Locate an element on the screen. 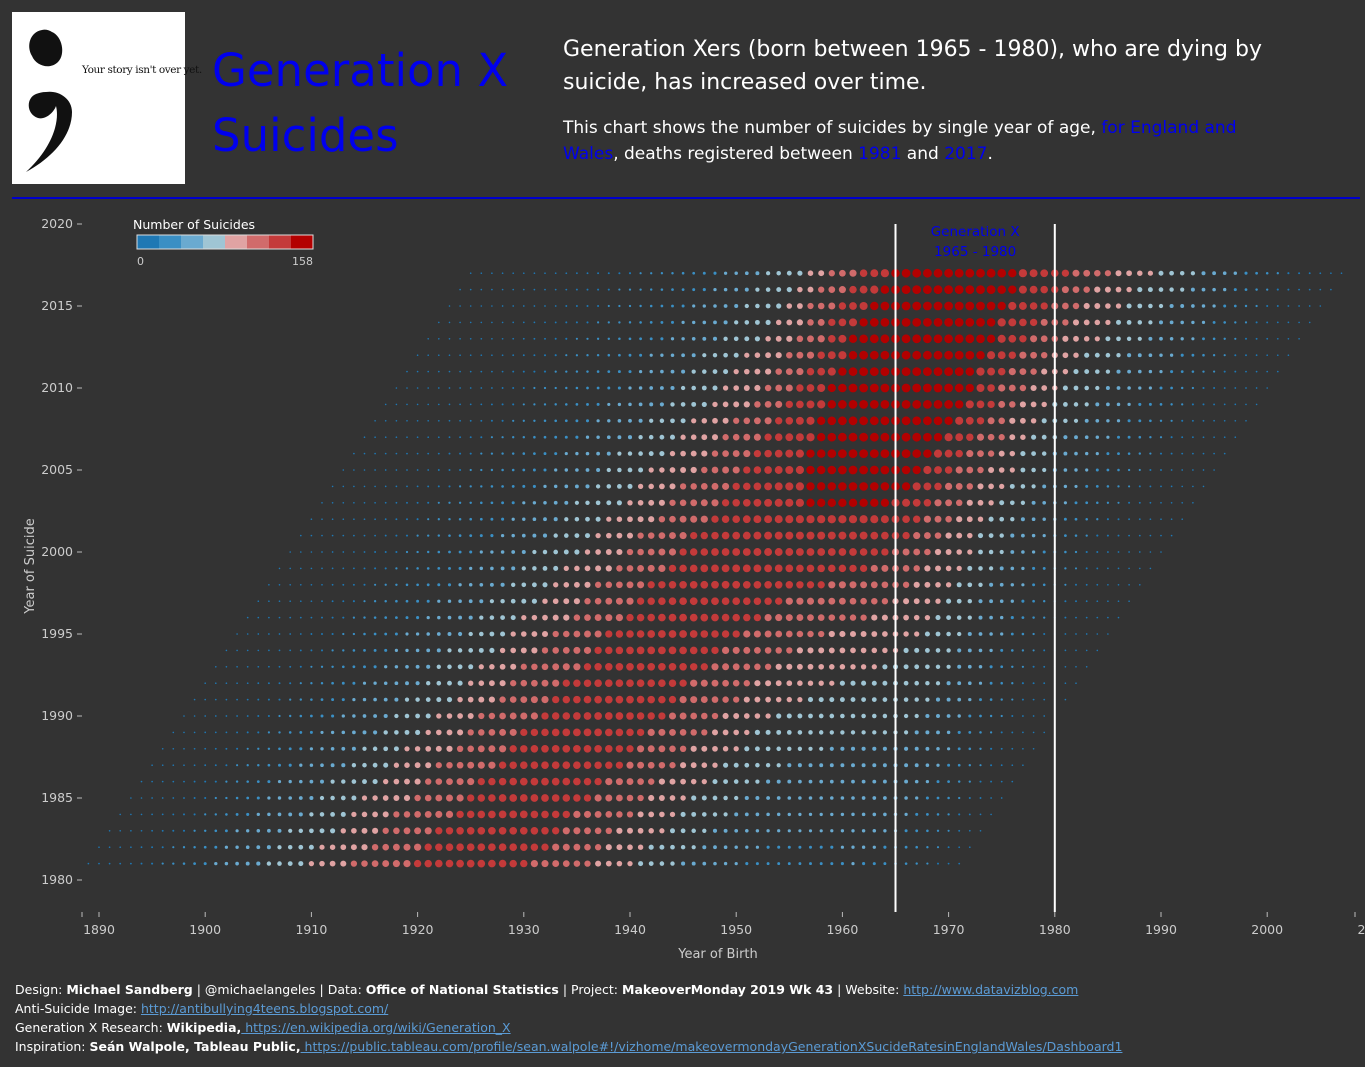 The width and height of the screenshot is (1365, 1067). image-credit-link: http://antibullying4teens.blogspot.com/ is located at coordinates (264, 1008).